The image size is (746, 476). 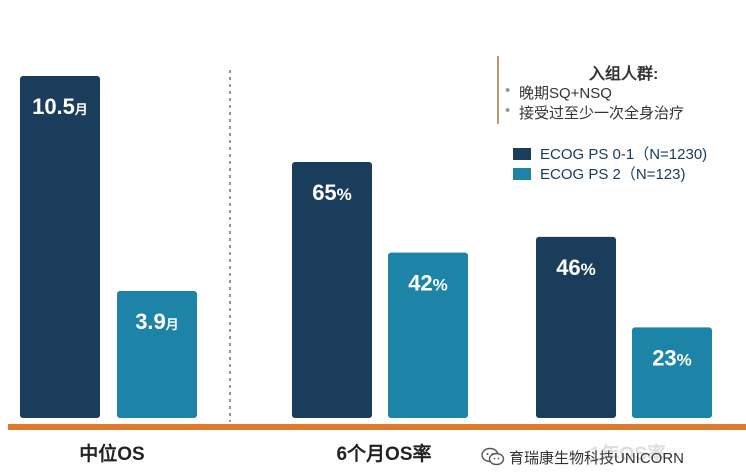 I want to click on watermark-text: 育瑞康生物科技UNICORN, so click(x=596, y=458).